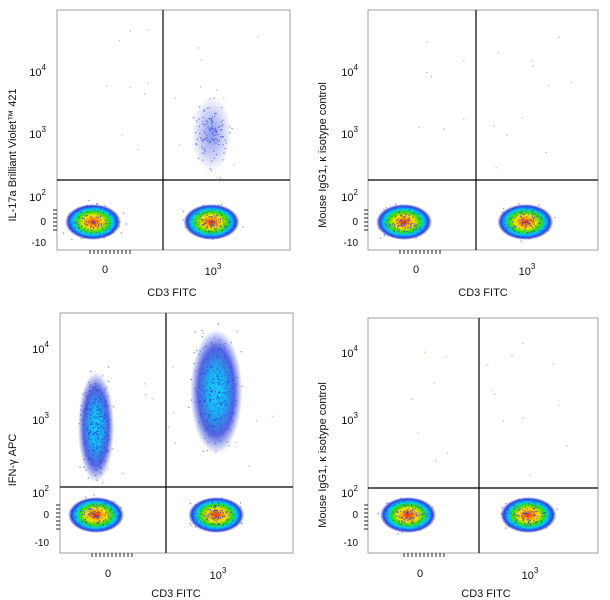  I want to click on y-tick-label: -10, so click(39, 243).